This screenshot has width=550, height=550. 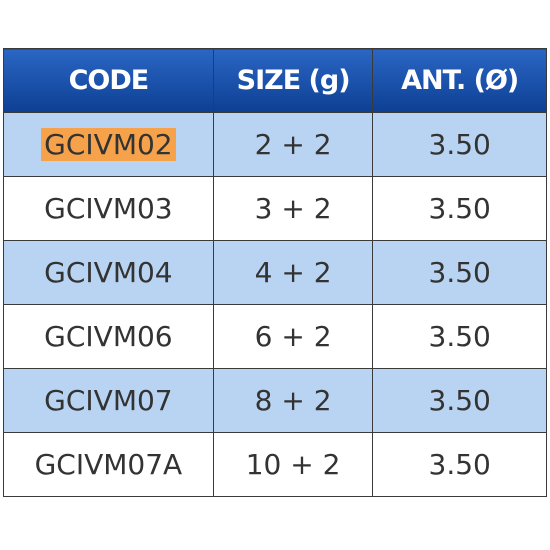 I want to click on header-cell: SIZE (g), so click(x=293, y=80).